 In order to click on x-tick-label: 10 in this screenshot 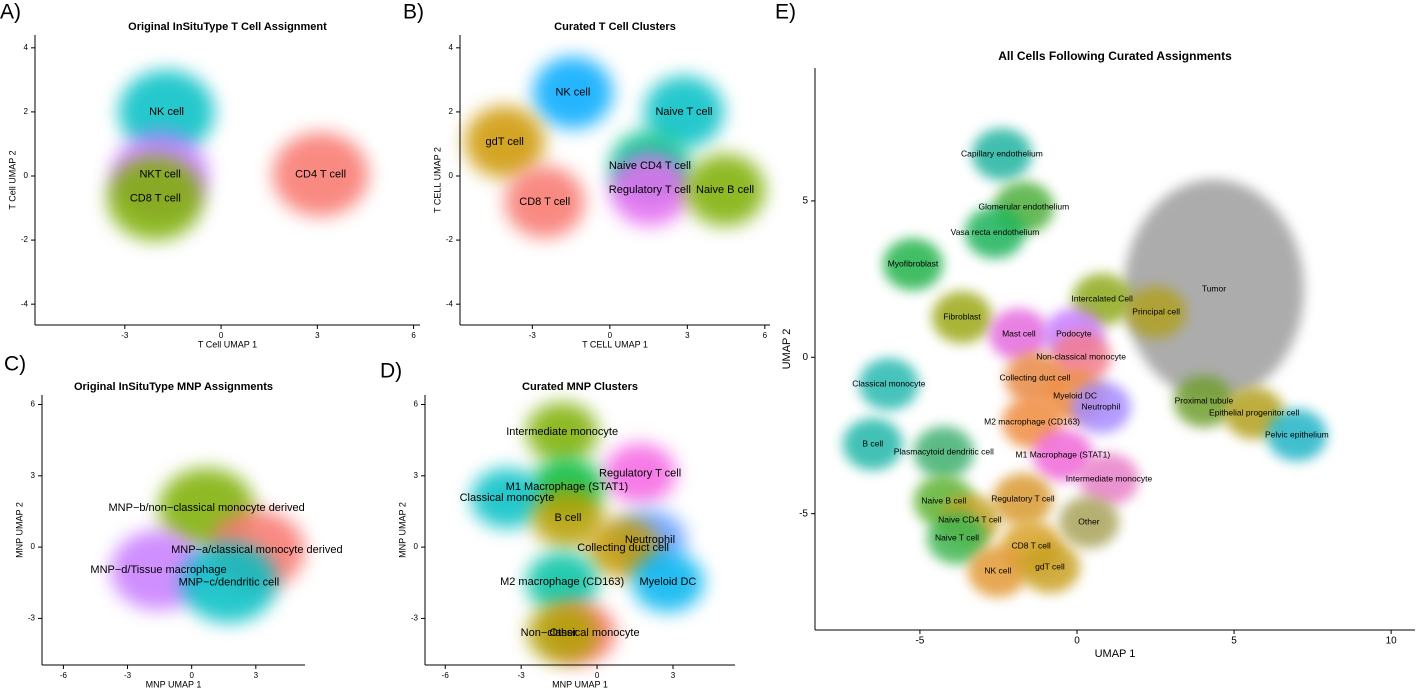, I will do `click(1392, 641)`.